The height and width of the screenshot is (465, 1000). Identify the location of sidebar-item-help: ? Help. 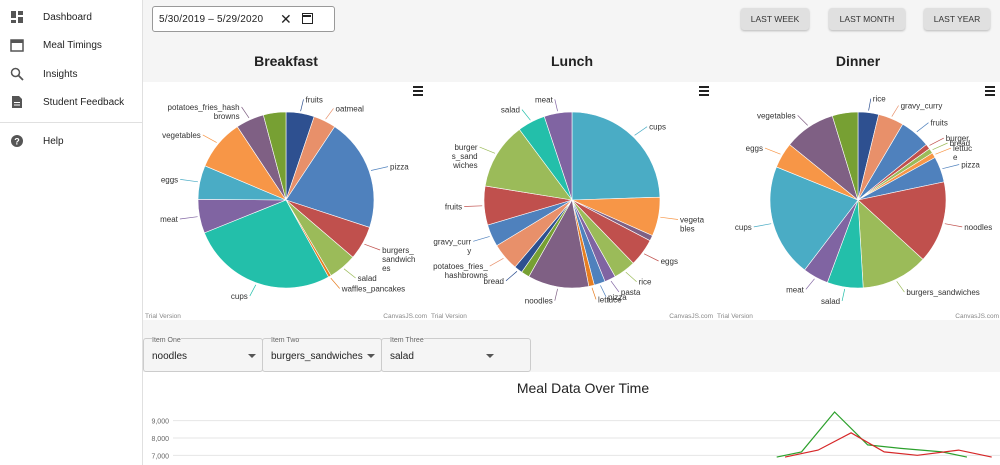
(71, 141).